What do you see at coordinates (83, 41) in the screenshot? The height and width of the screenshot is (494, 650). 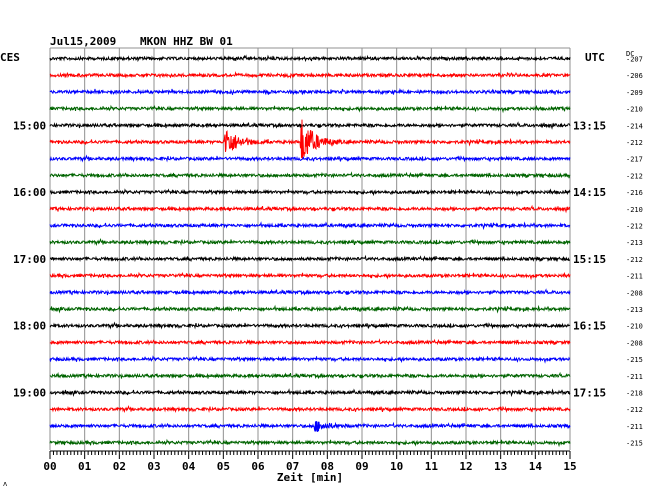 I see `date-label: Jul15,2009` at bounding box center [83, 41].